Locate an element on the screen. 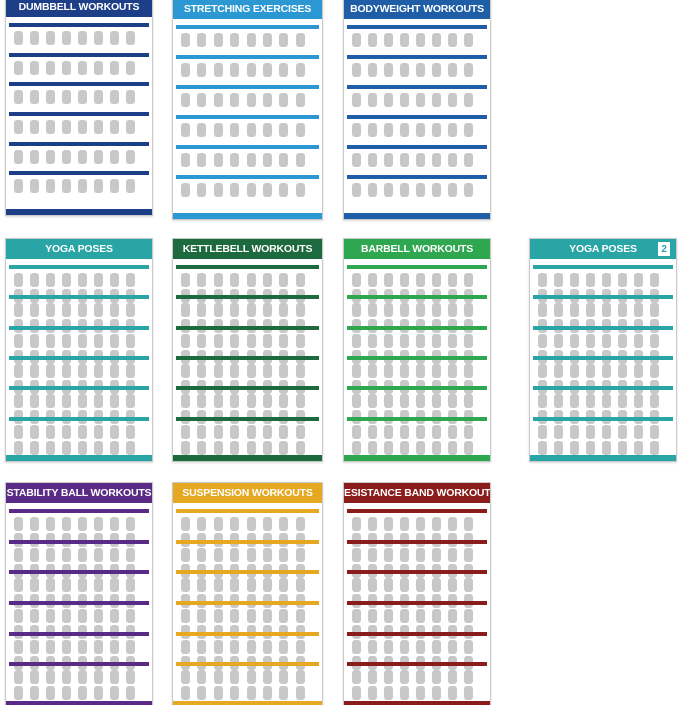 This screenshot has width=679, height=705. poster: STRETCHING EXERCISES is located at coordinates (247, 110).